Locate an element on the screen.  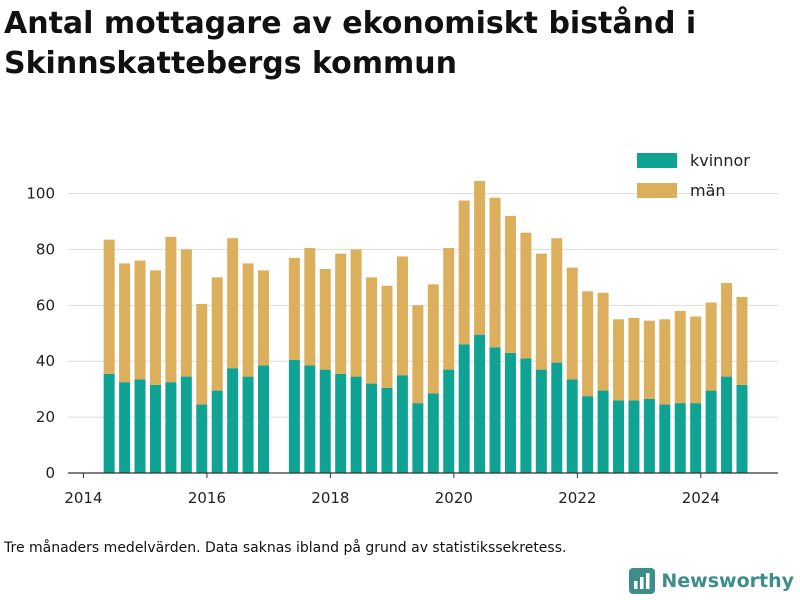
x-tick-label: 2018 is located at coordinates (330, 498).